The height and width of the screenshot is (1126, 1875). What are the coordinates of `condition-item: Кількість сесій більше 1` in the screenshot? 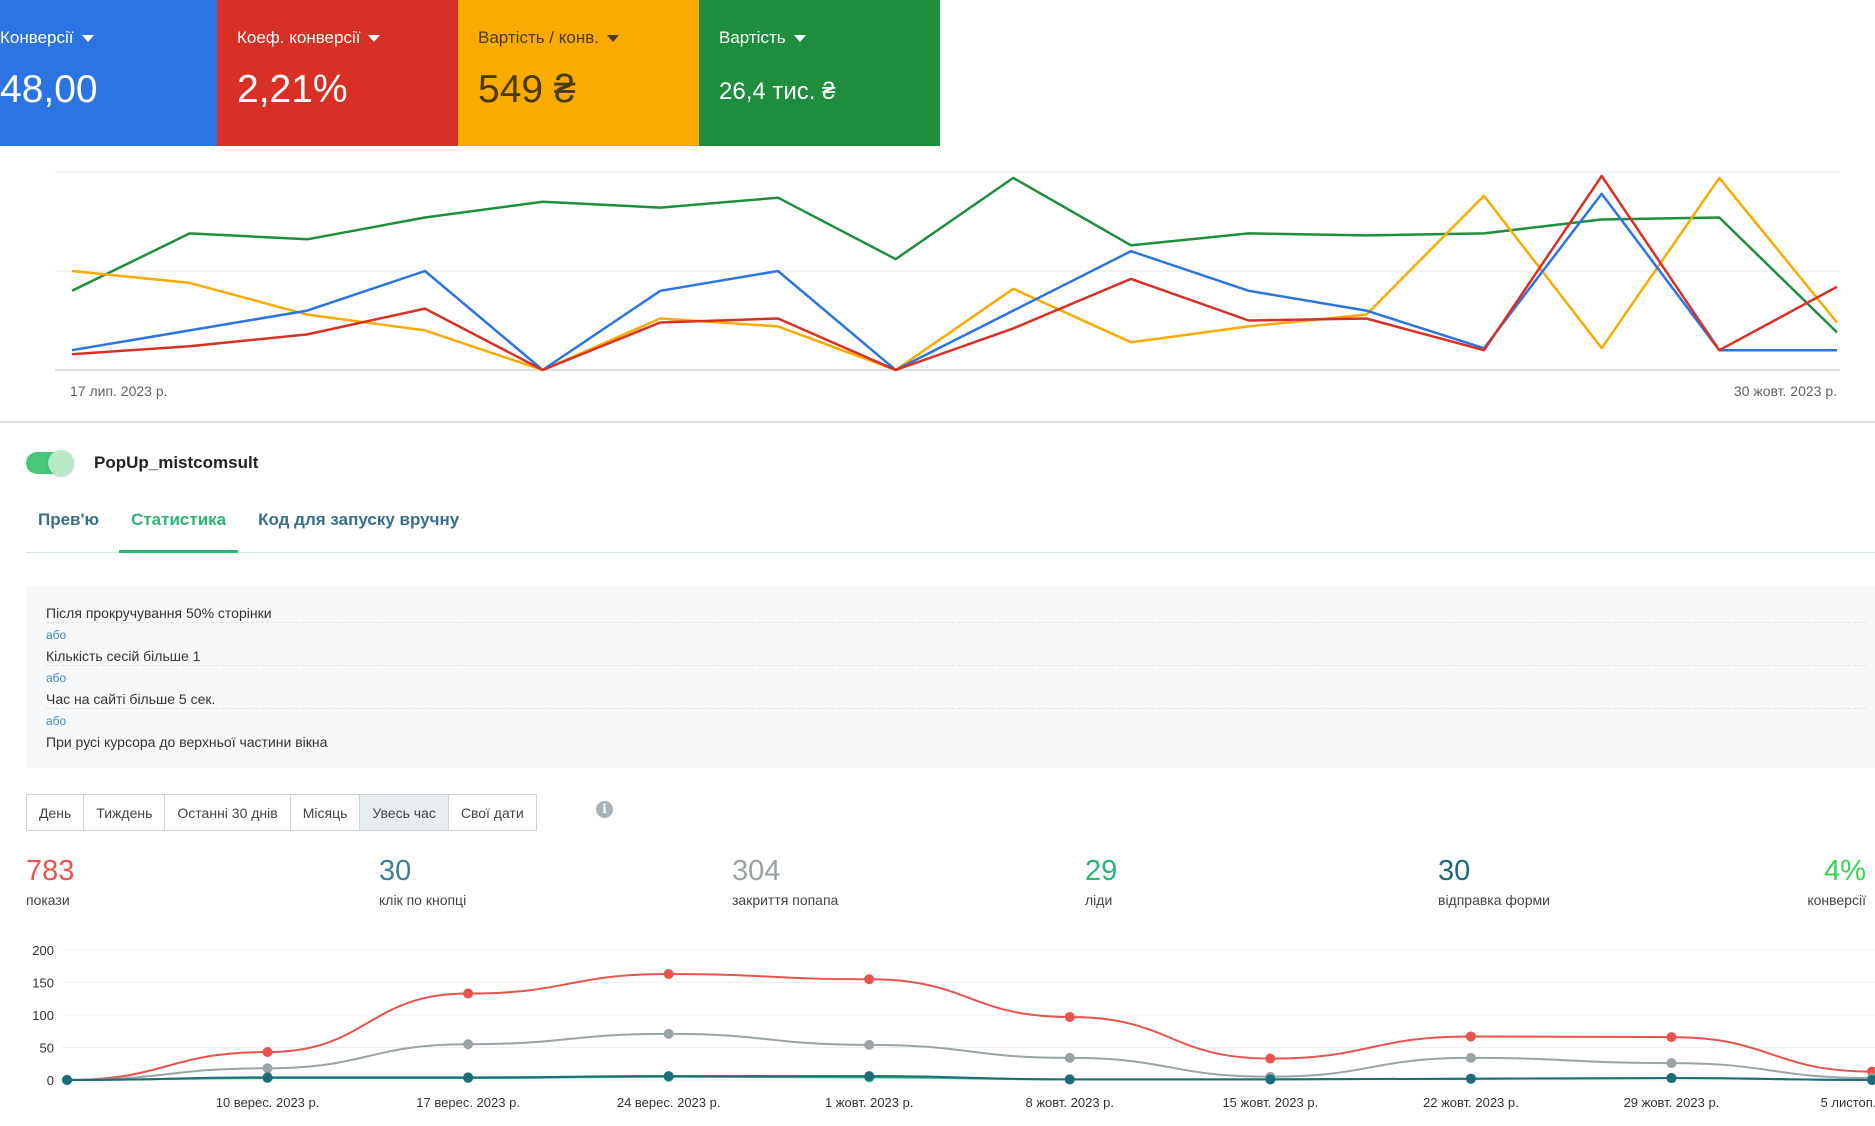 It's located at (956, 656).